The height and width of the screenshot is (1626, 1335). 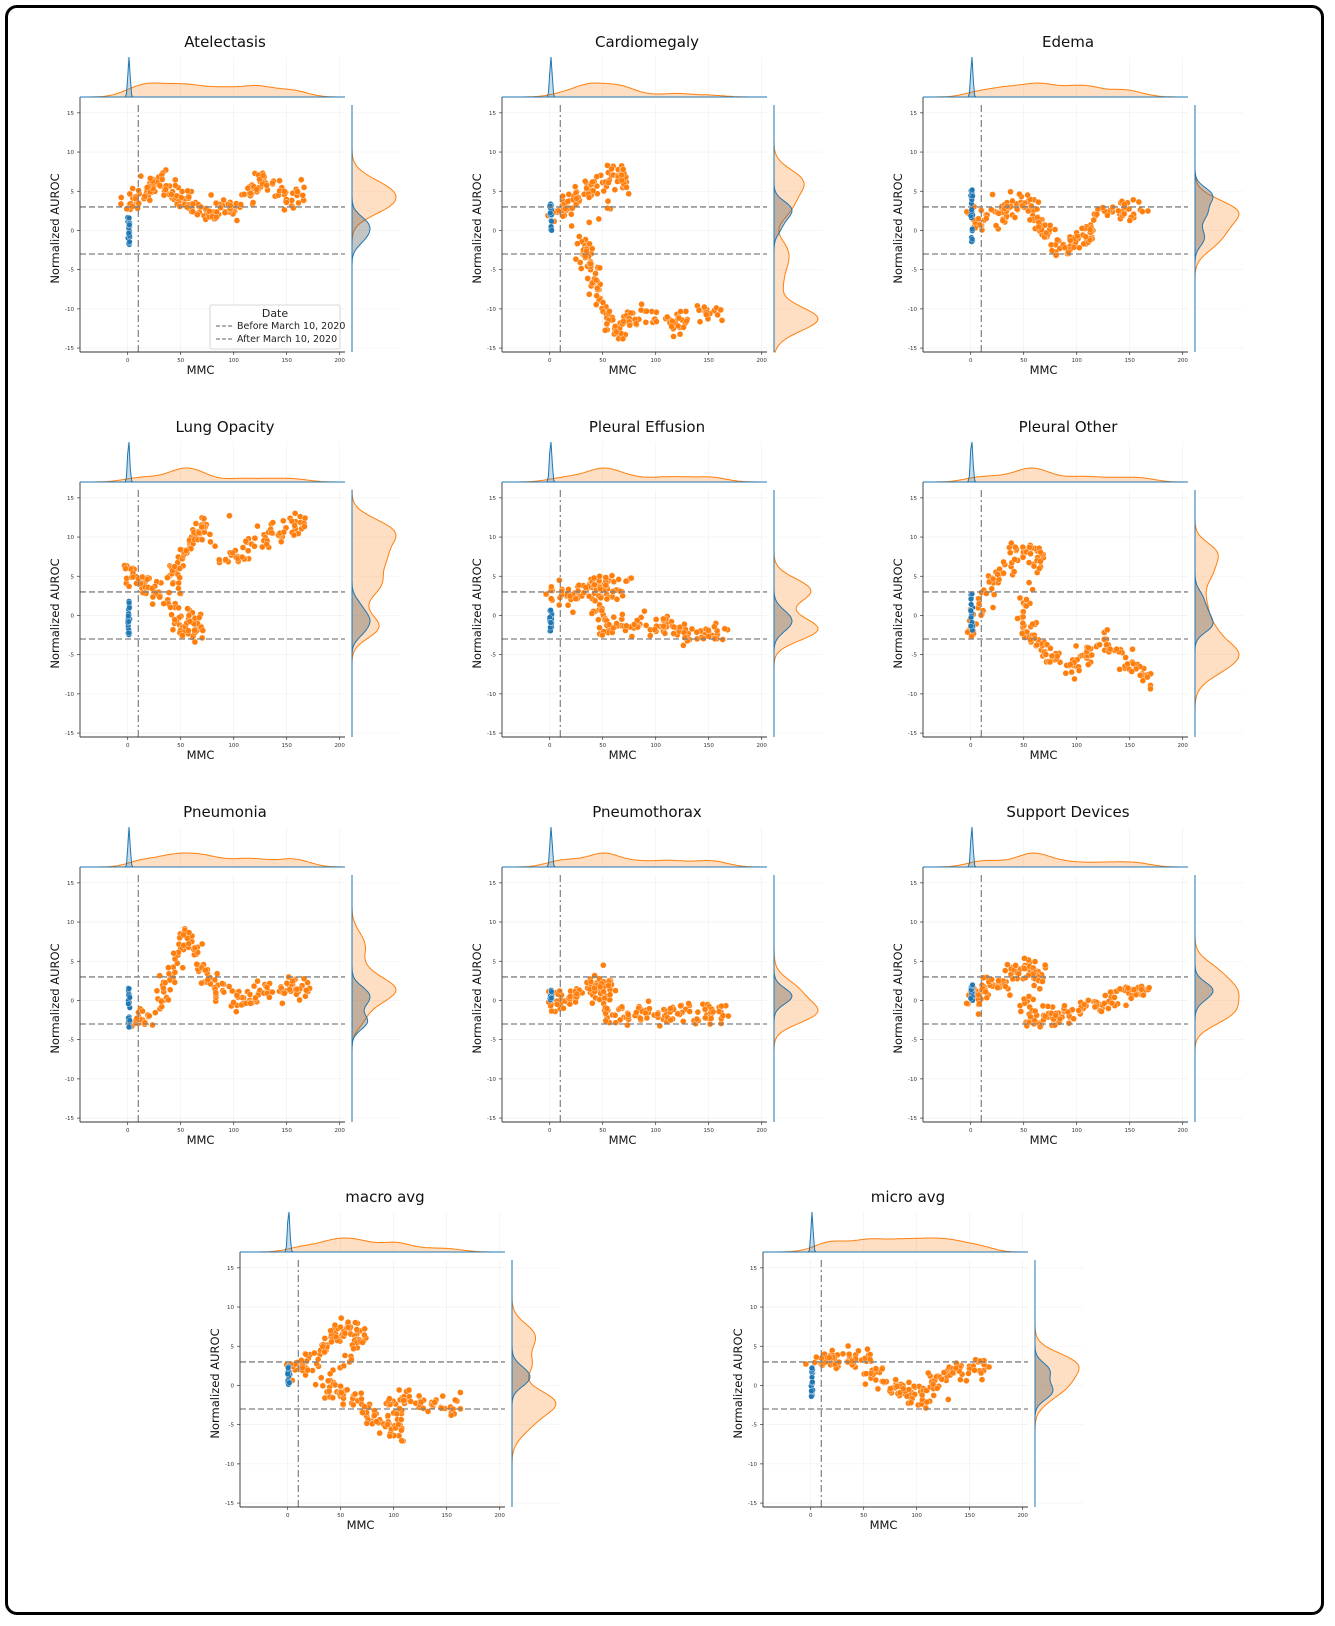 I want to click on x-tick-label: 0, so click(x=128, y=746).